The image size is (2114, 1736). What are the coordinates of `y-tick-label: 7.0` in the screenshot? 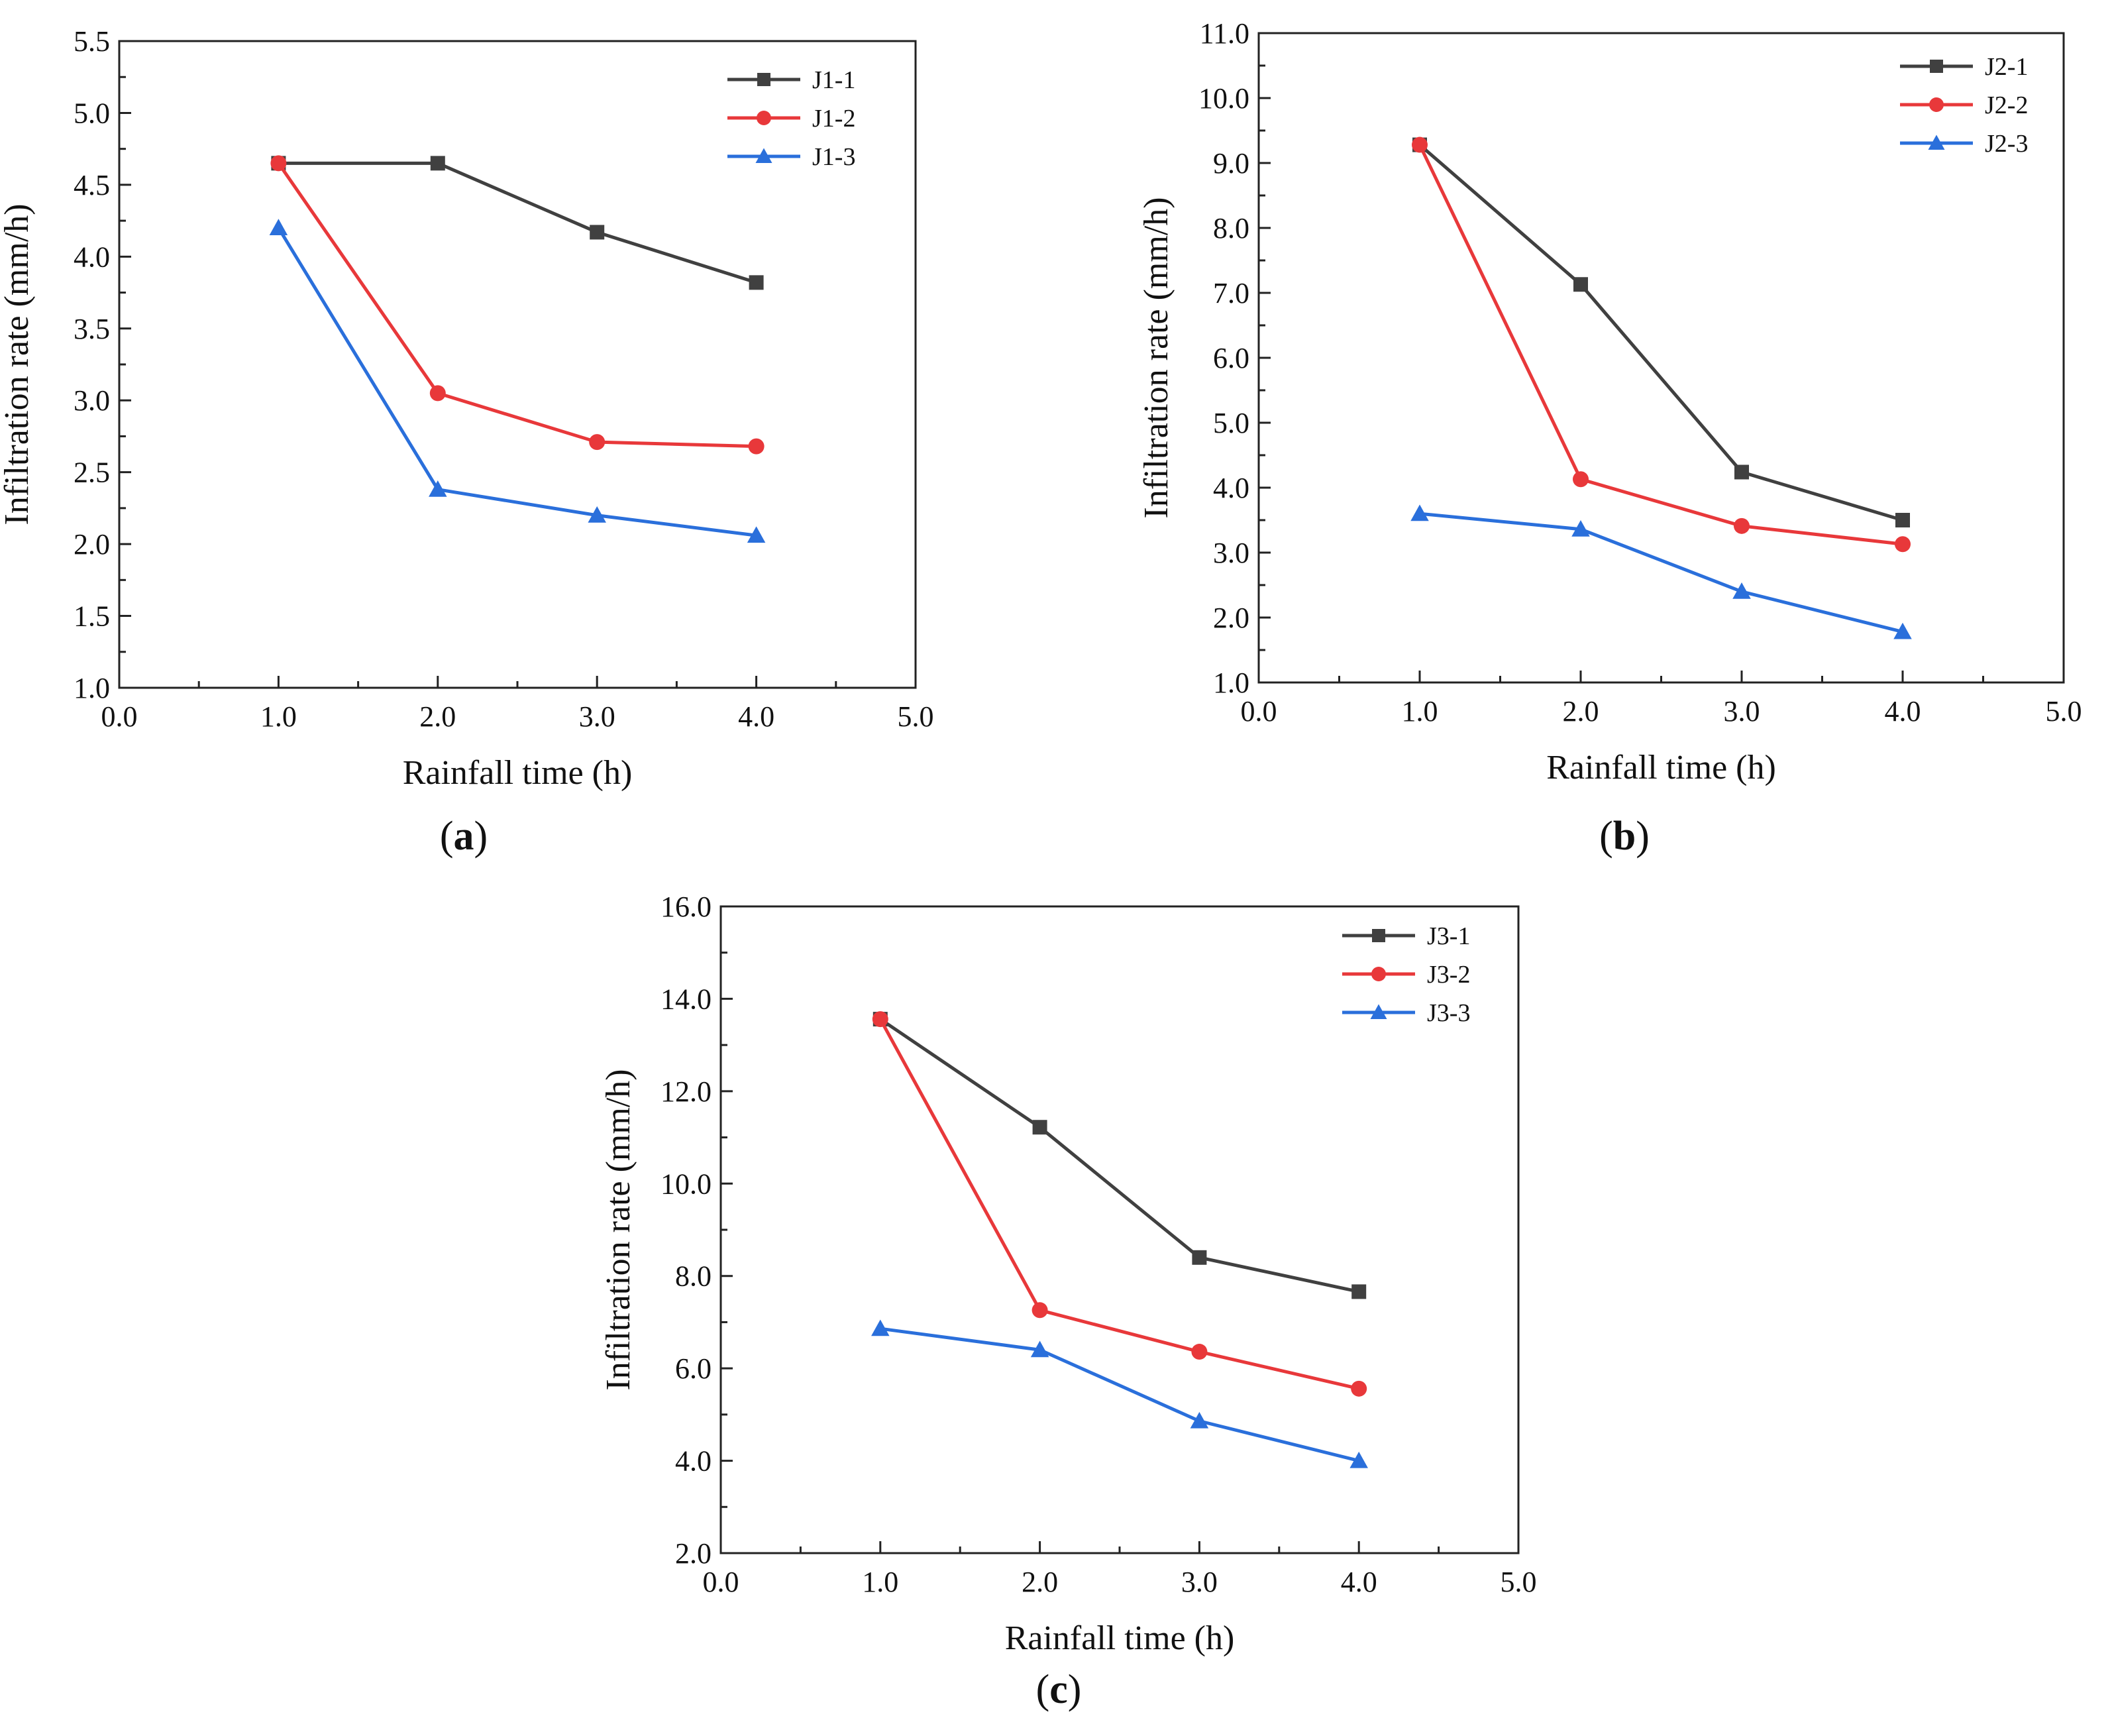 It's located at (1231, 293).